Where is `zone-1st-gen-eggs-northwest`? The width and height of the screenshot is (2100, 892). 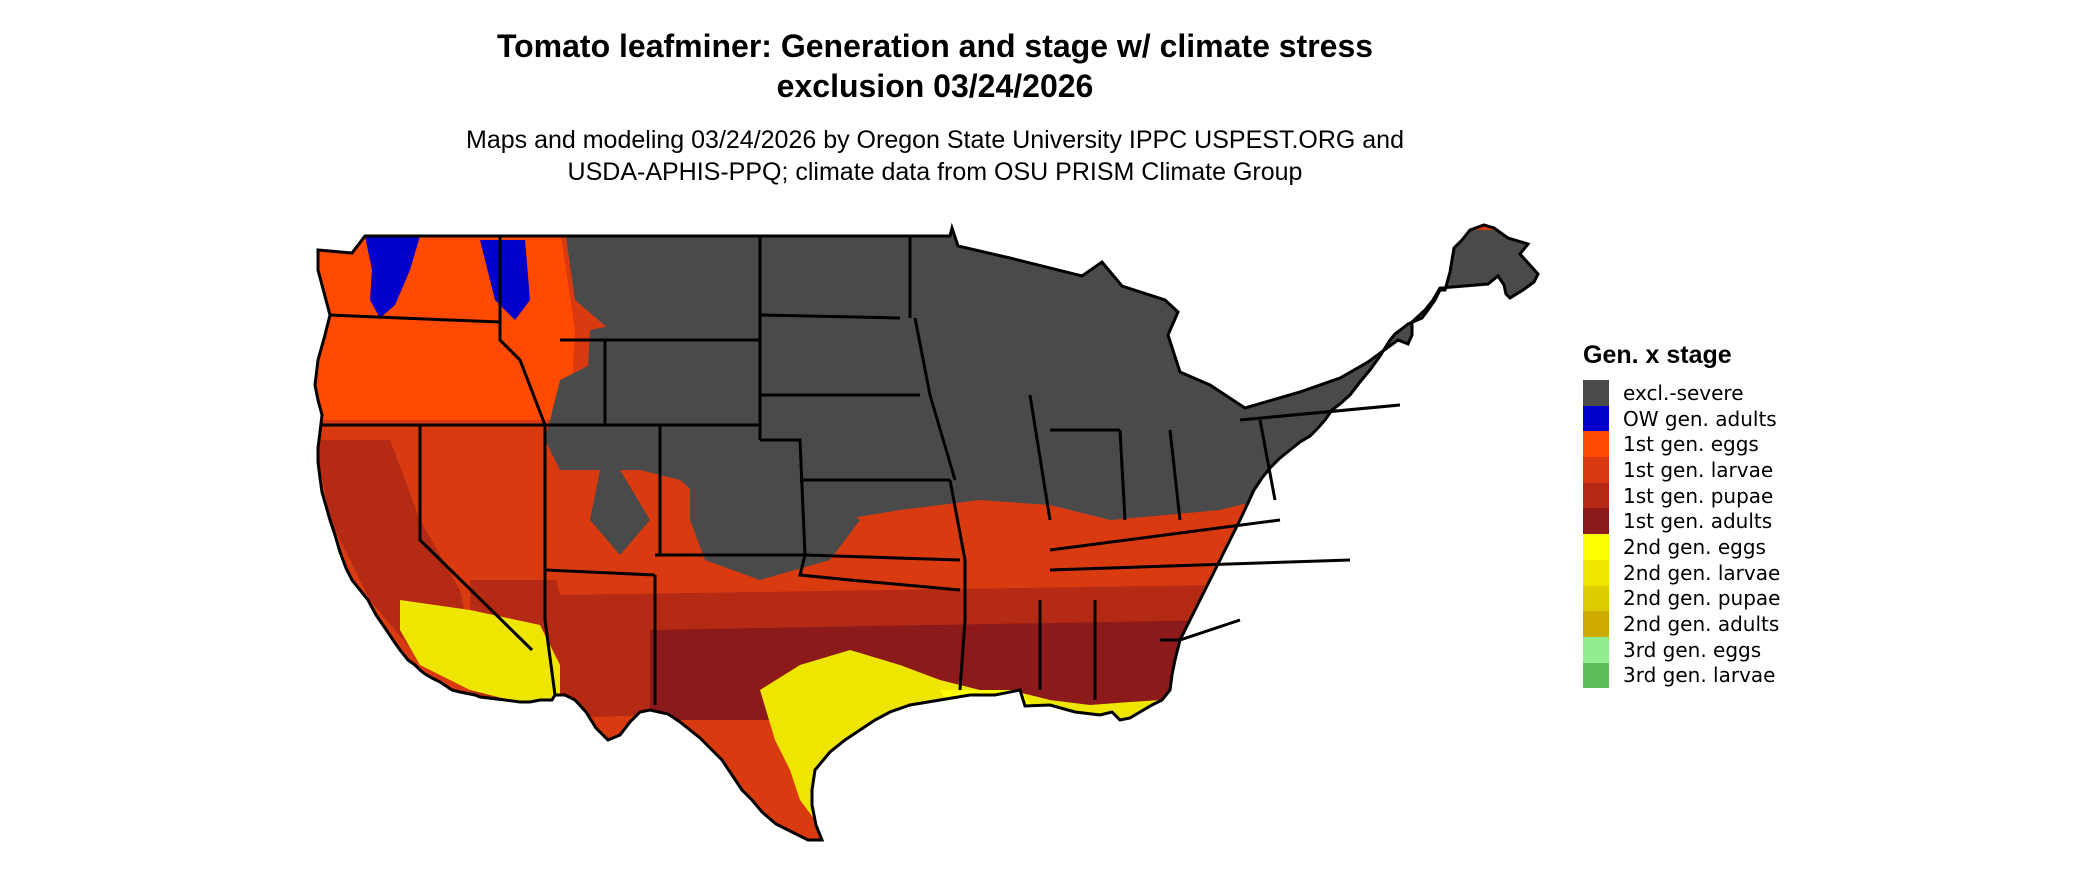
zone-1st-gen-eggs-northwest is located at coordinates (445, 325).